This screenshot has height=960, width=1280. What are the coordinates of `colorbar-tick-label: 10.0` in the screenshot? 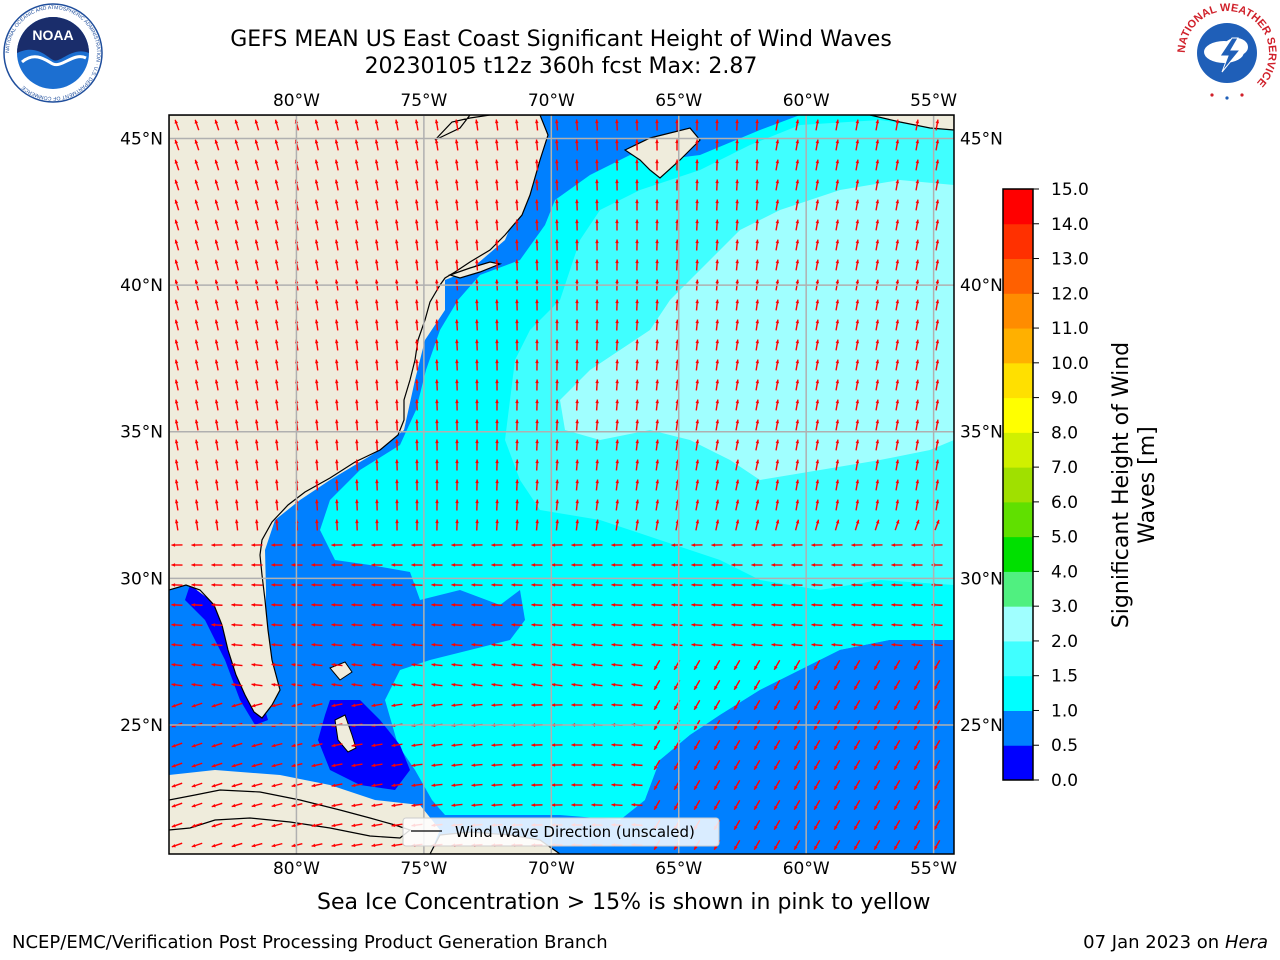 It's located at (1070, 364).